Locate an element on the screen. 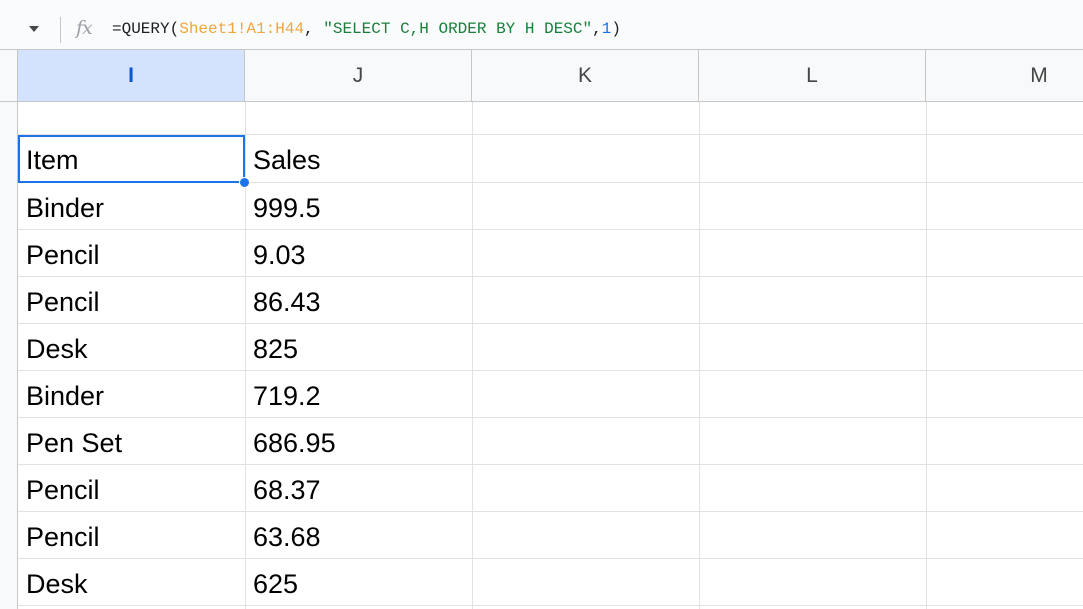 This screenshot has width=1083, height=609. select-all-corner is located at coordinates (9, 75).